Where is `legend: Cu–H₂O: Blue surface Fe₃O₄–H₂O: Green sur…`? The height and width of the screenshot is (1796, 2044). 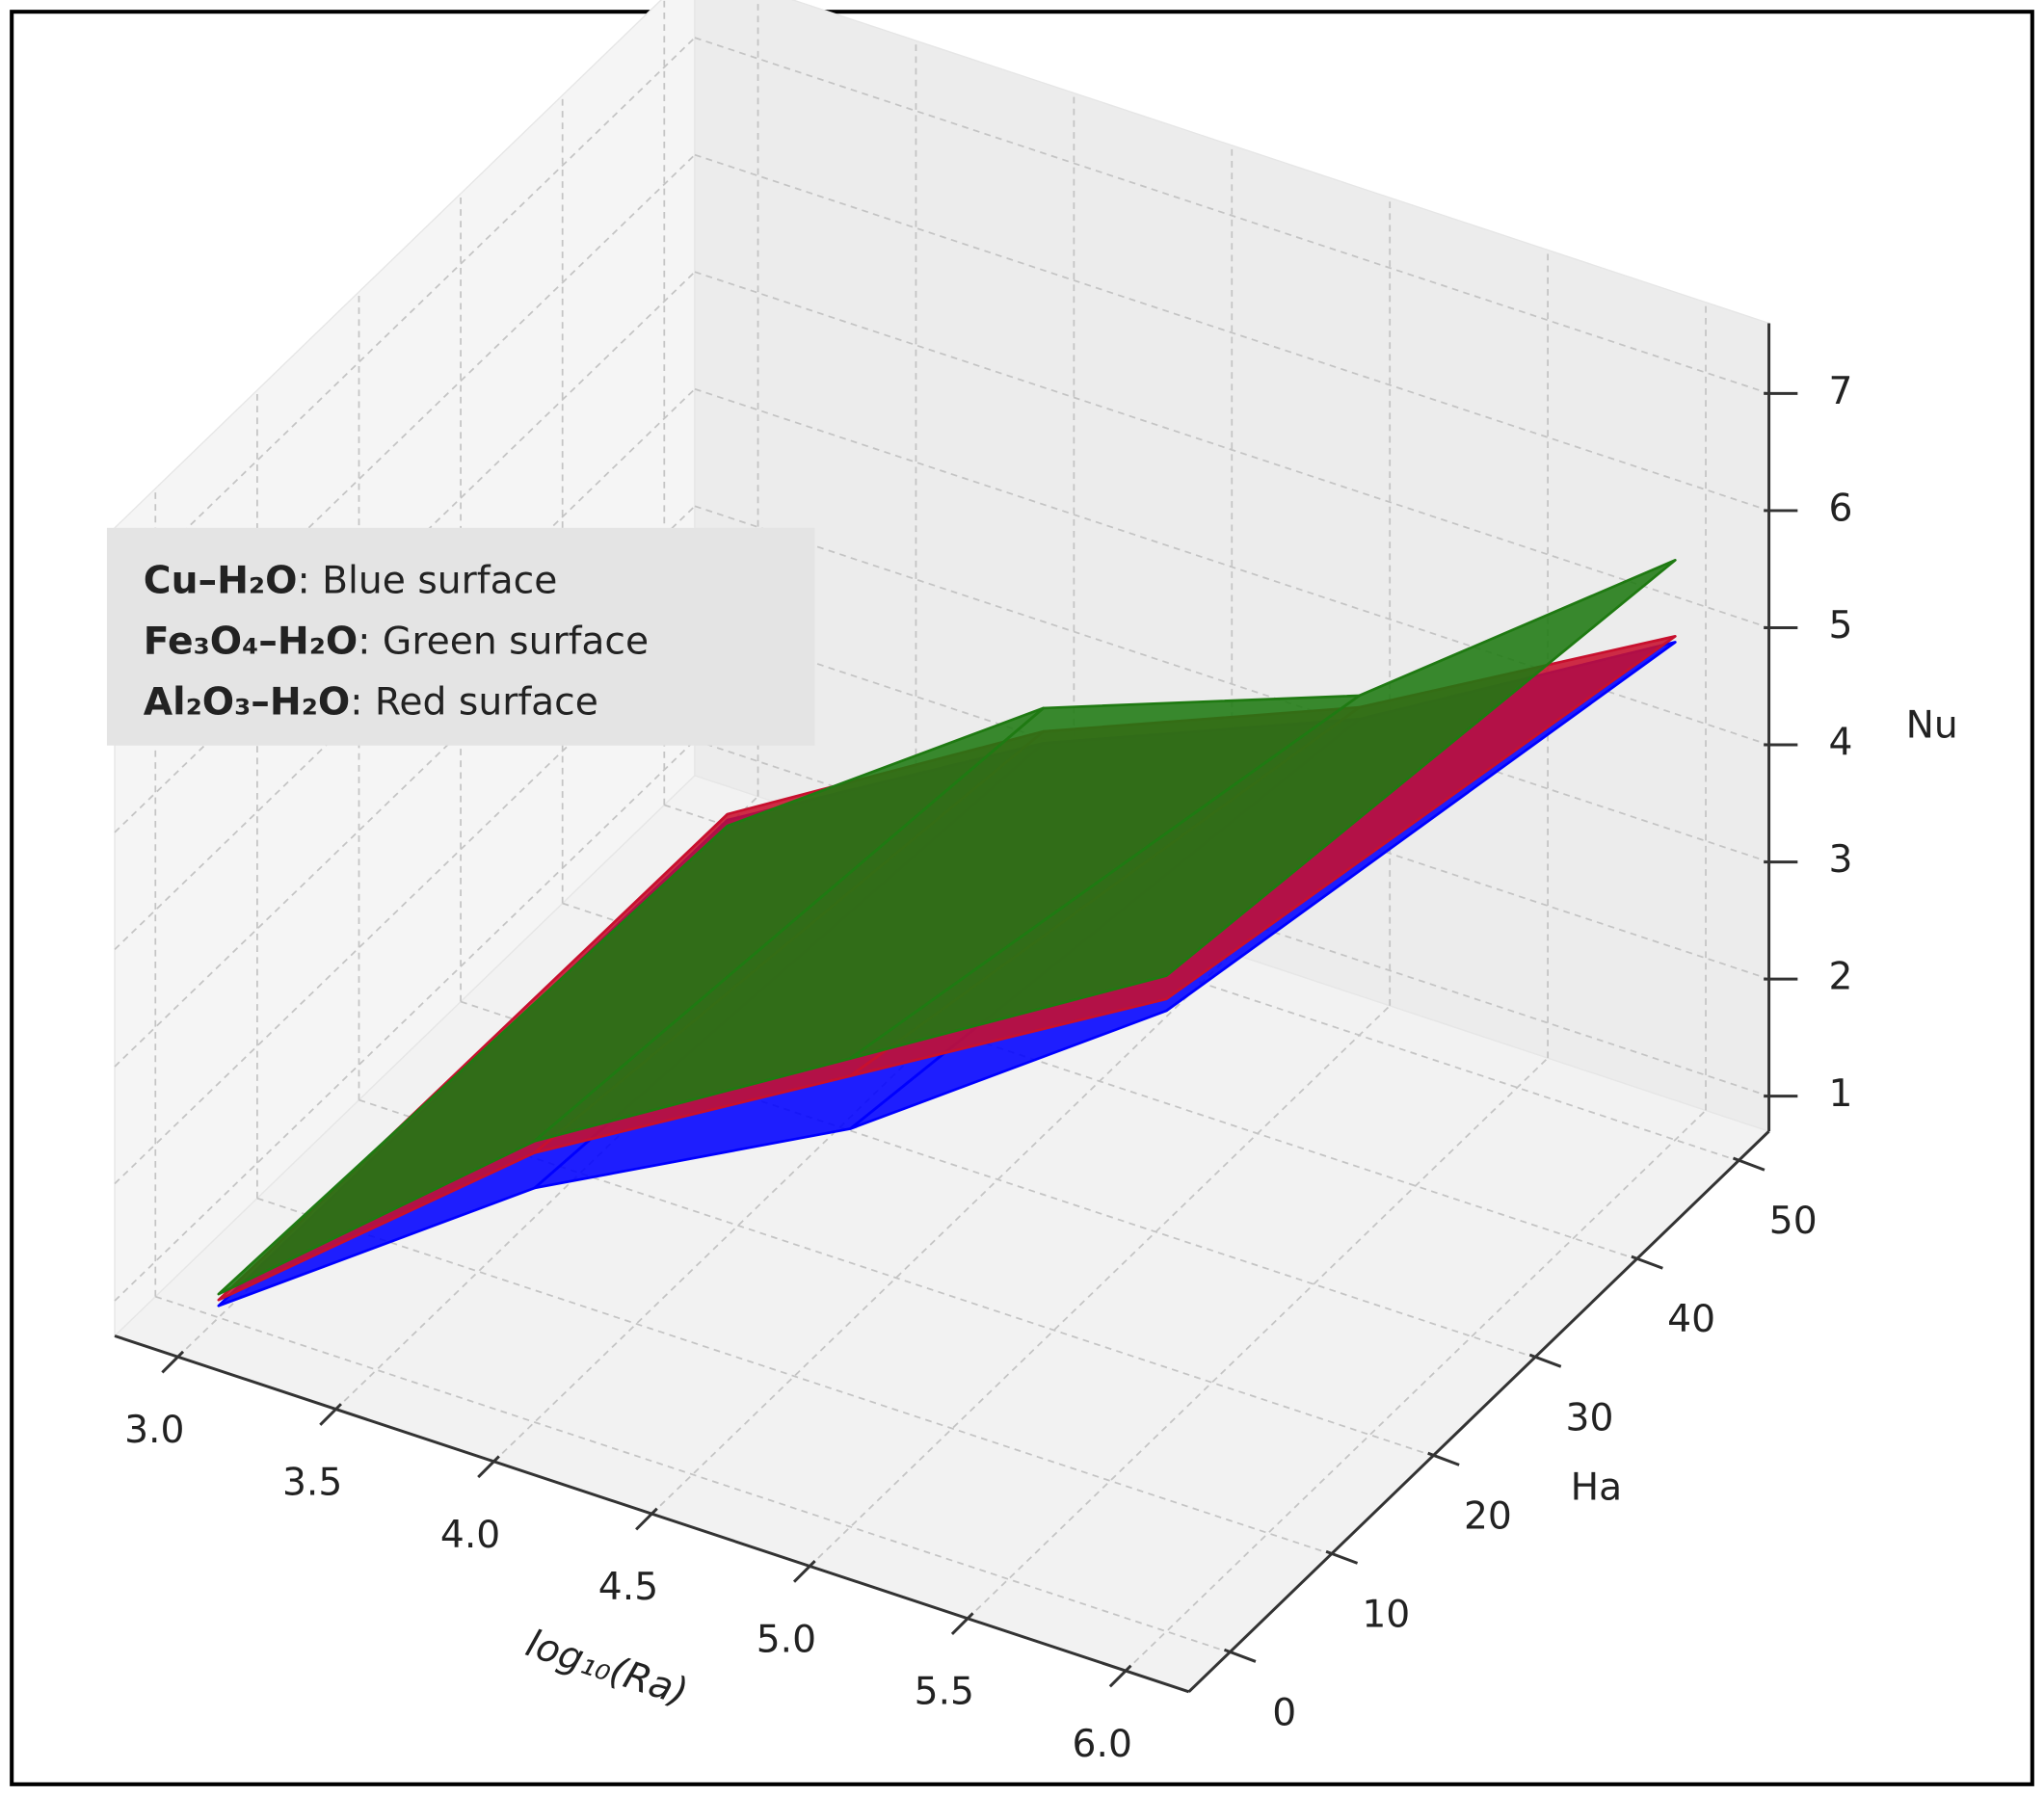
legend: Cu–H₂O: Blue surface Fe₃O₄–H₂O: Green sur… is located at coordinates (460, 636).